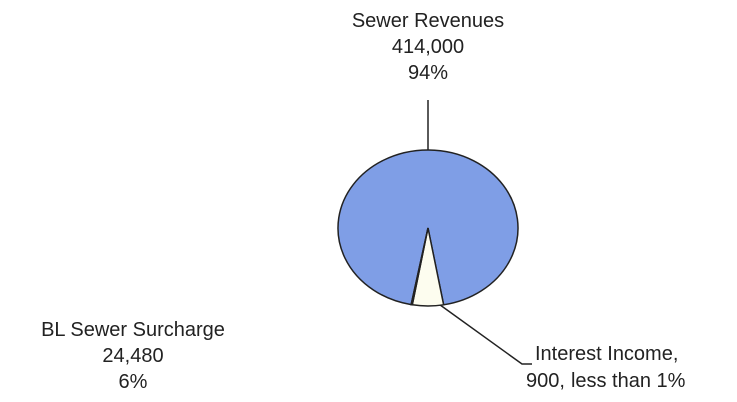 Image resolution: width=737 pixels, height=402 pixels. Describe the element at coordinates (132, 356) in the screenshot. I see `value-label: 24,480` at that location.